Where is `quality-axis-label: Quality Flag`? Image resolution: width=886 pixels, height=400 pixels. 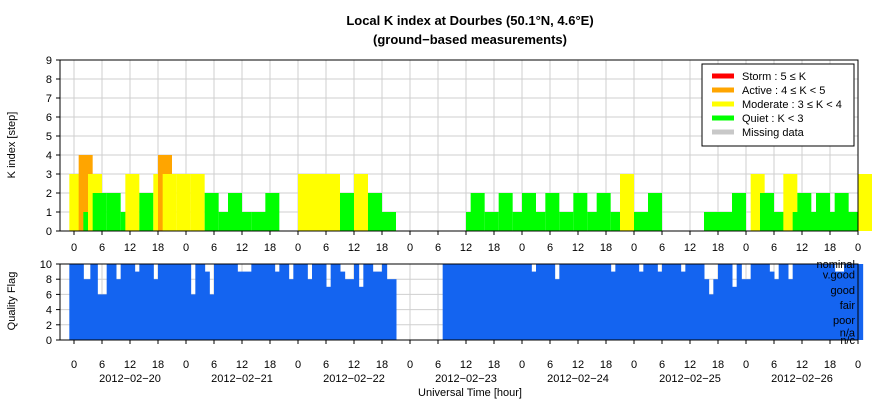 quality-axis-label: Quality Flag is located at coordinates (12, 301).